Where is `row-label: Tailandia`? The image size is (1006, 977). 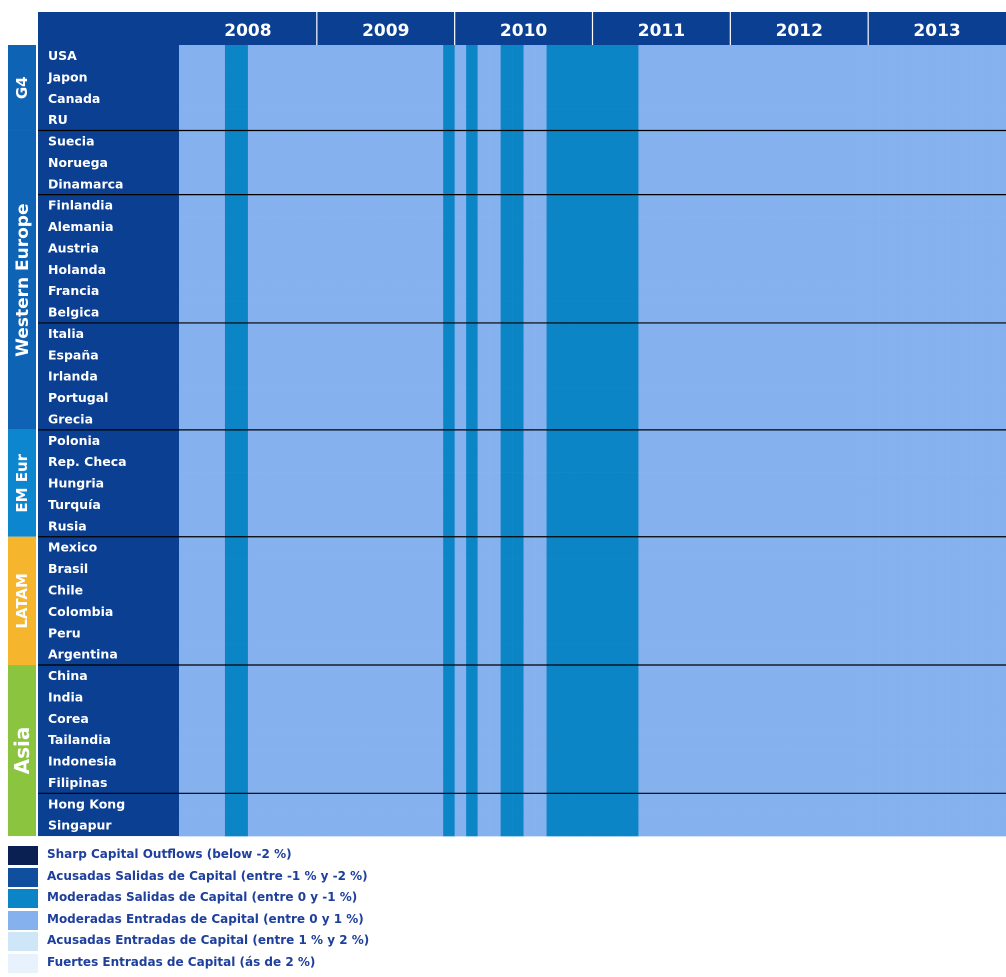 row-label: Tailandia is located at coordinates (79, 739).